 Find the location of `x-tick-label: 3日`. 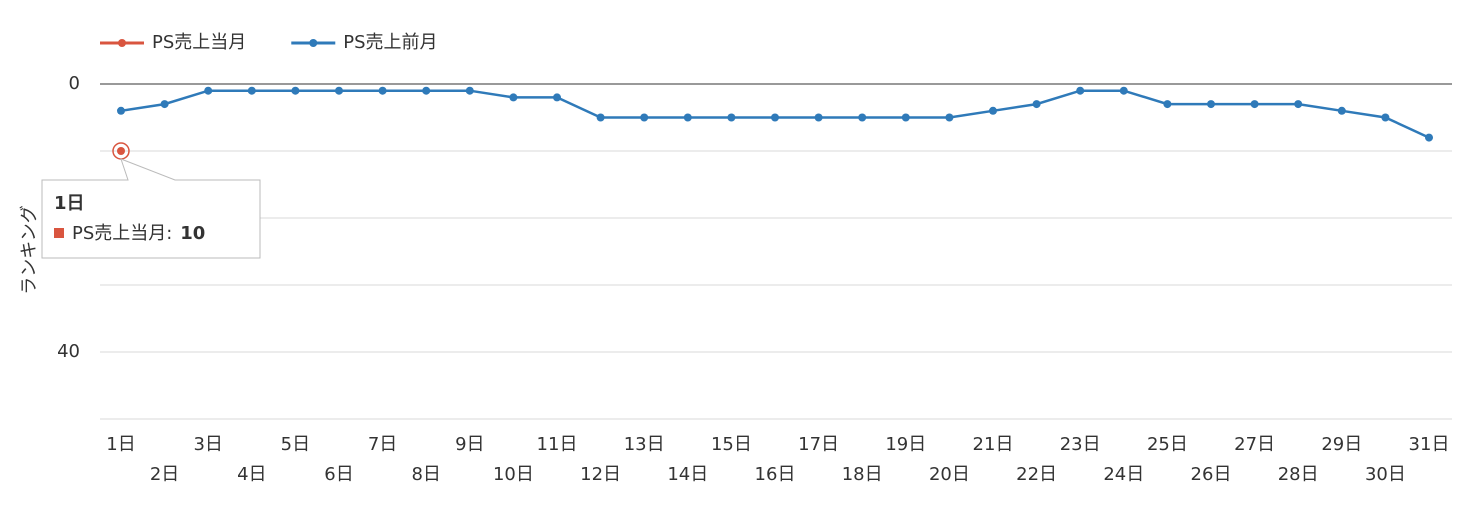

x-tick-label: 3日 is located at coordinates (207, 444).